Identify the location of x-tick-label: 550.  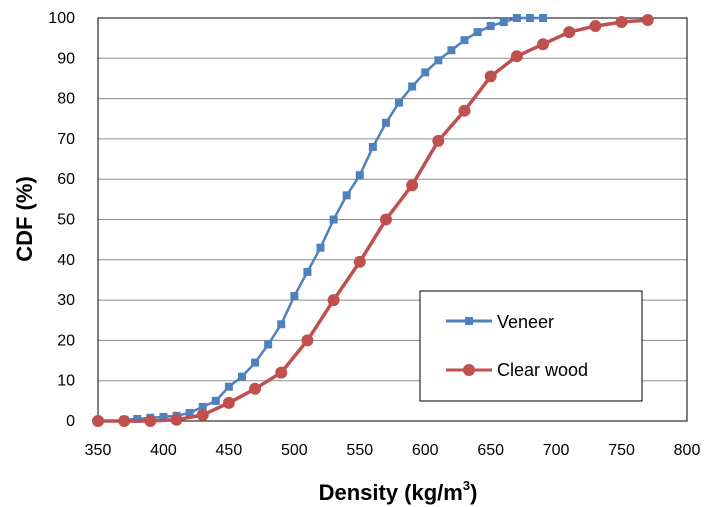
(359, 450).